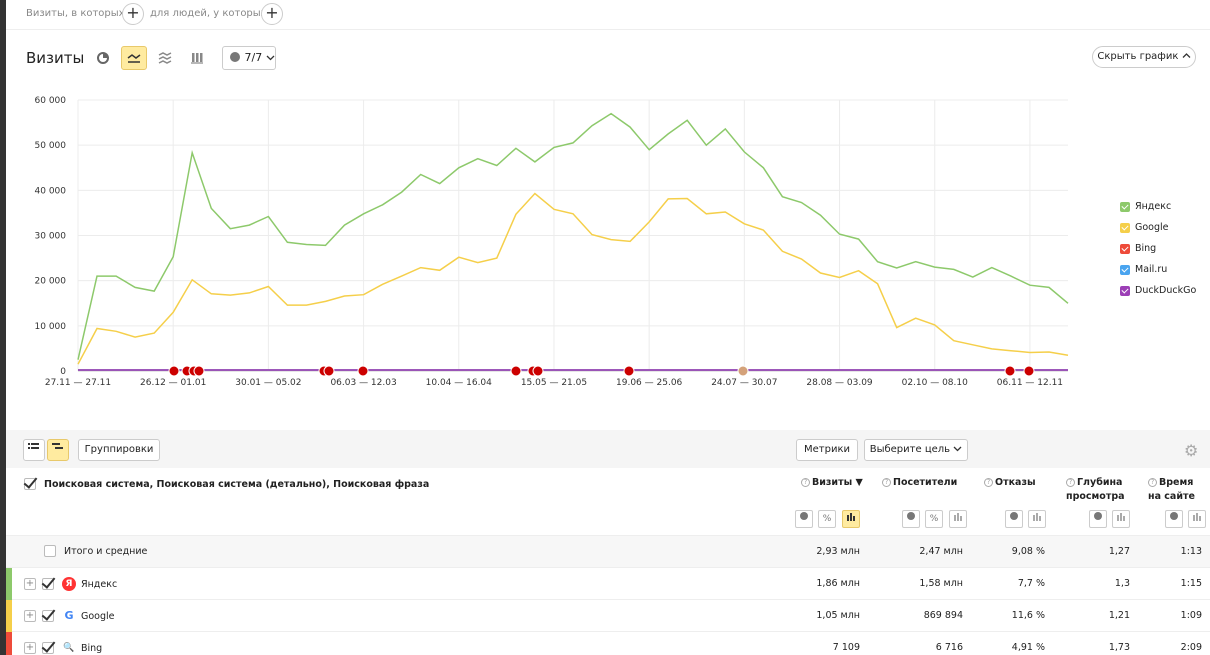 The image size is (1210, 655). What do you see at coordinates (1028, 647) in the screenshot?
I see `row-bounces: 4,91 %` at bounding box center [1028, 647].